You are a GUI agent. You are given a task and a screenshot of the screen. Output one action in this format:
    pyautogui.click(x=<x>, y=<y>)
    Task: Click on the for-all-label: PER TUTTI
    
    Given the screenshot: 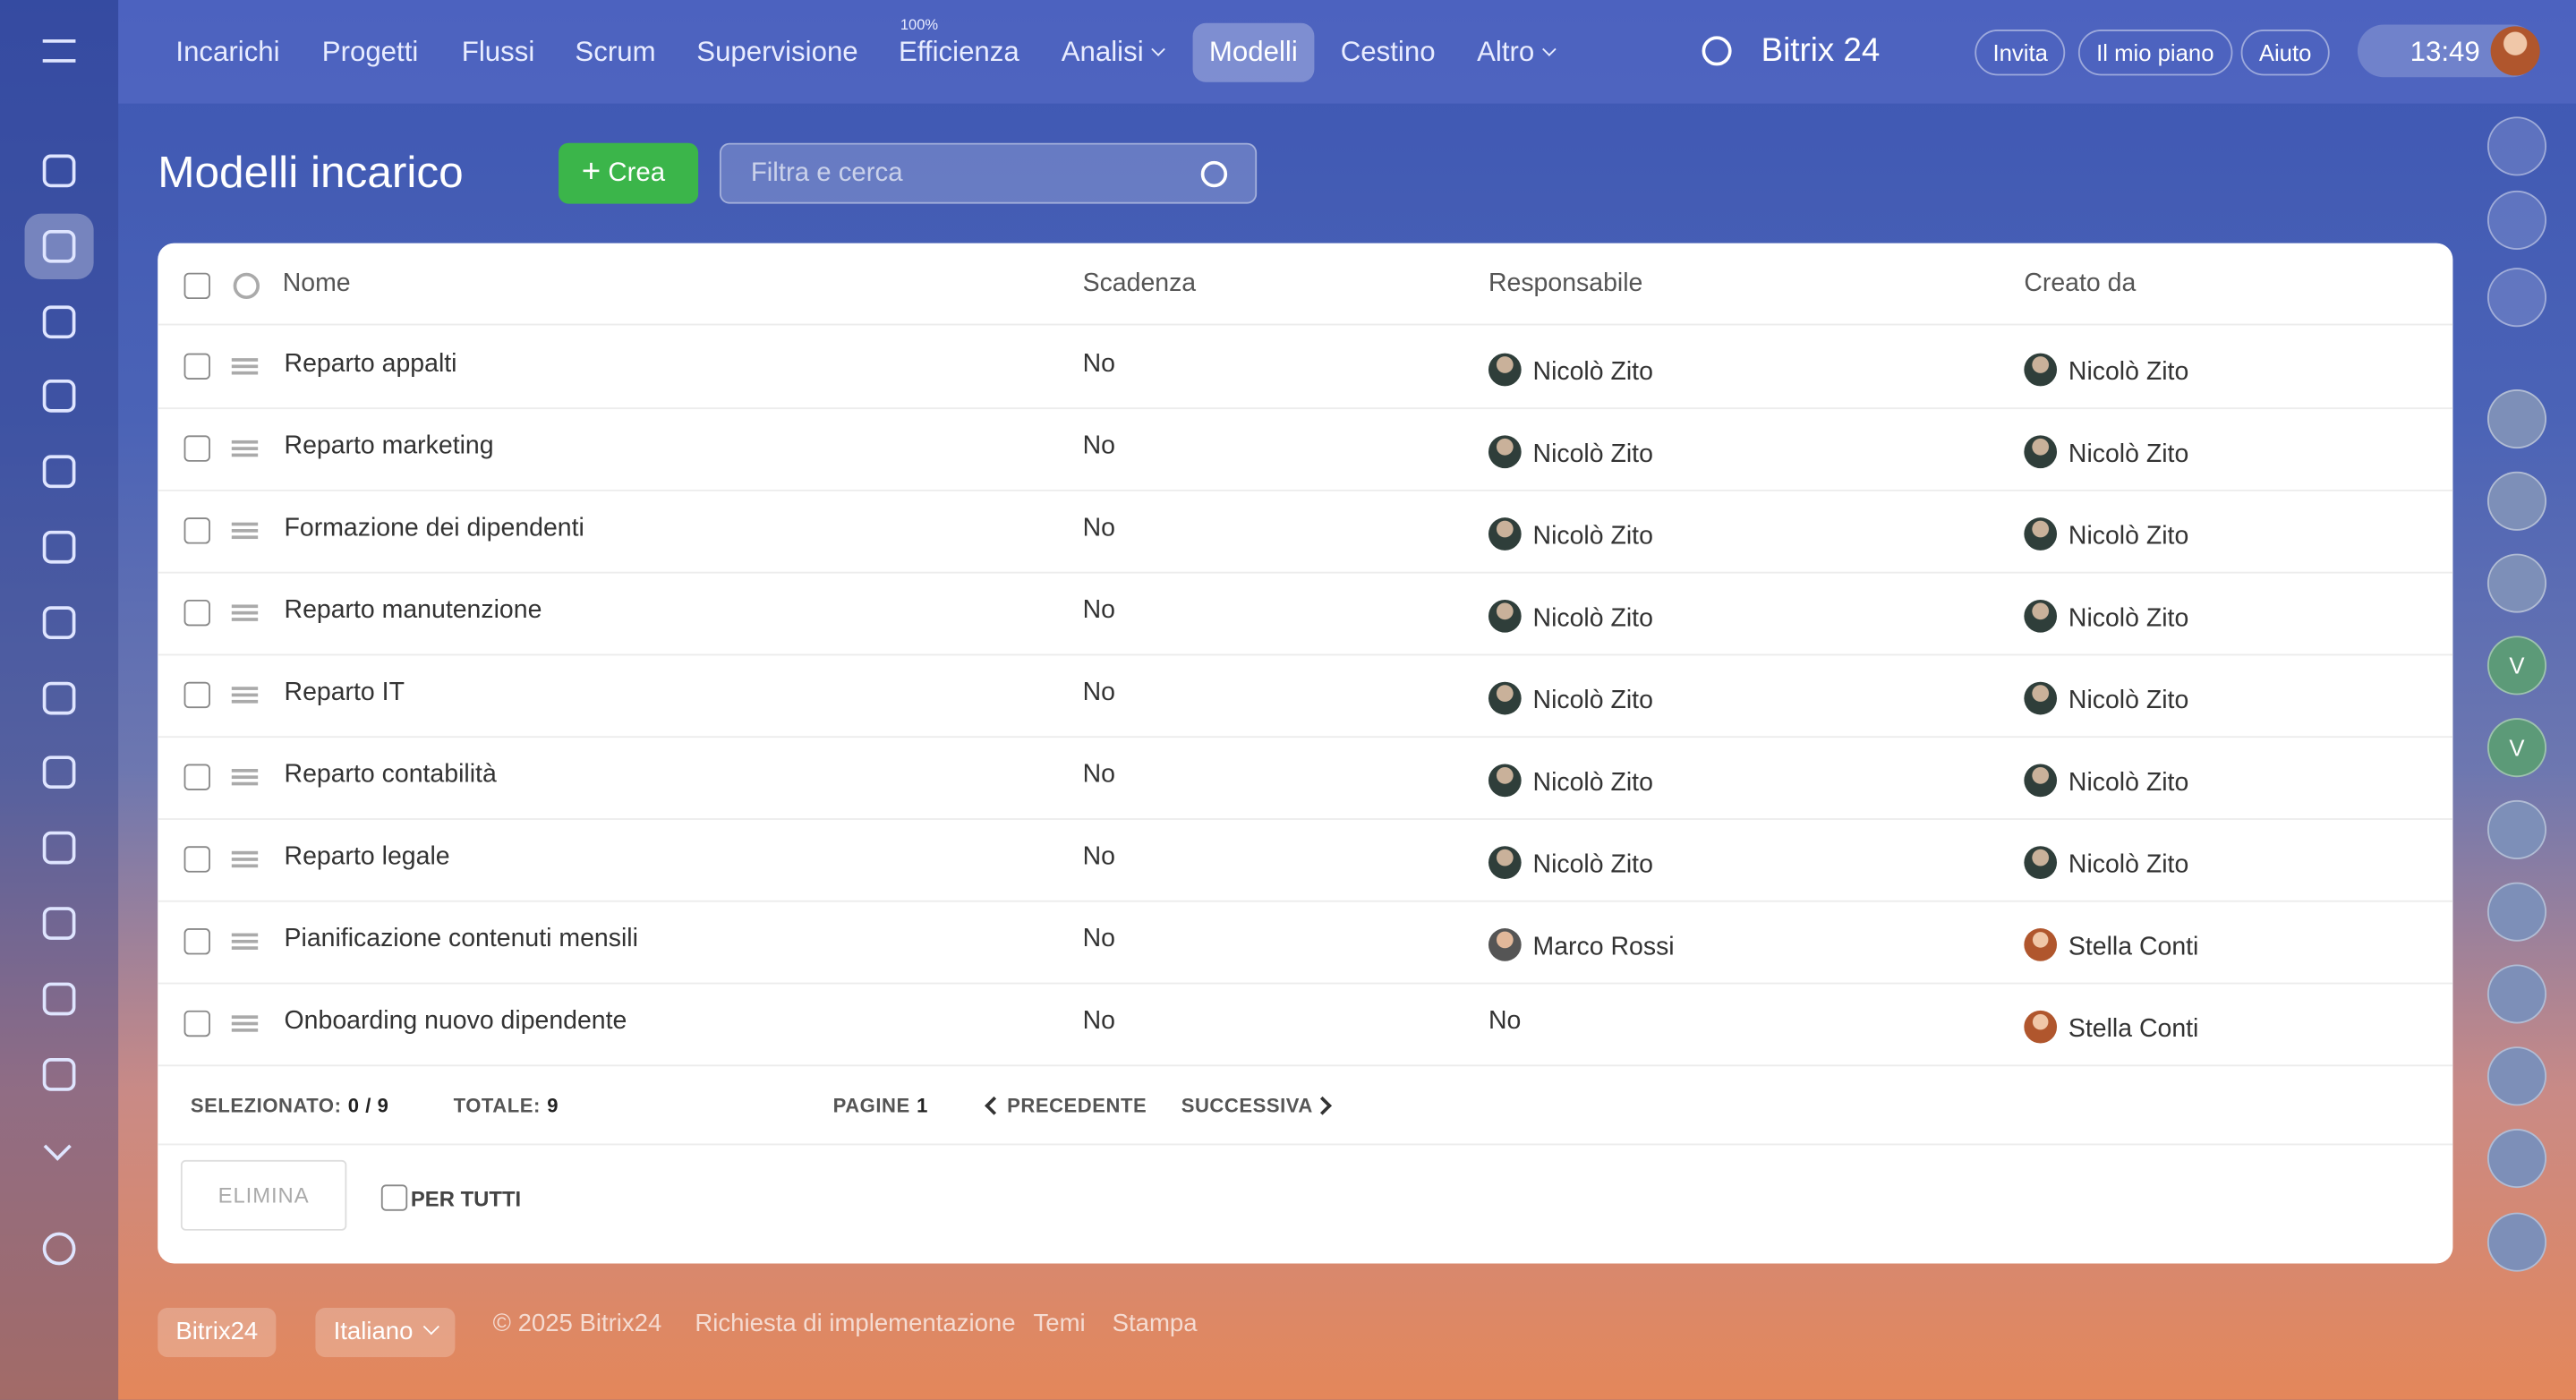 What is the action you would take?
    pyautogui.click(x=466, y=1198)
    